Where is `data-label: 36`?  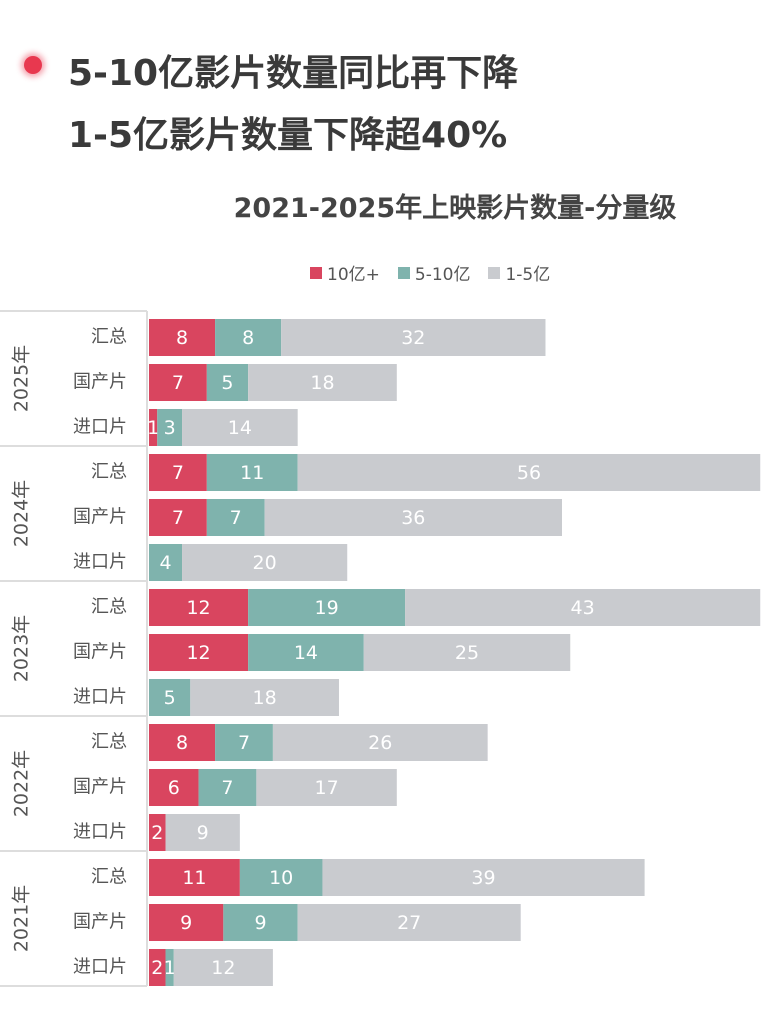
data-label: 36 is located at coordinates (413, 518).